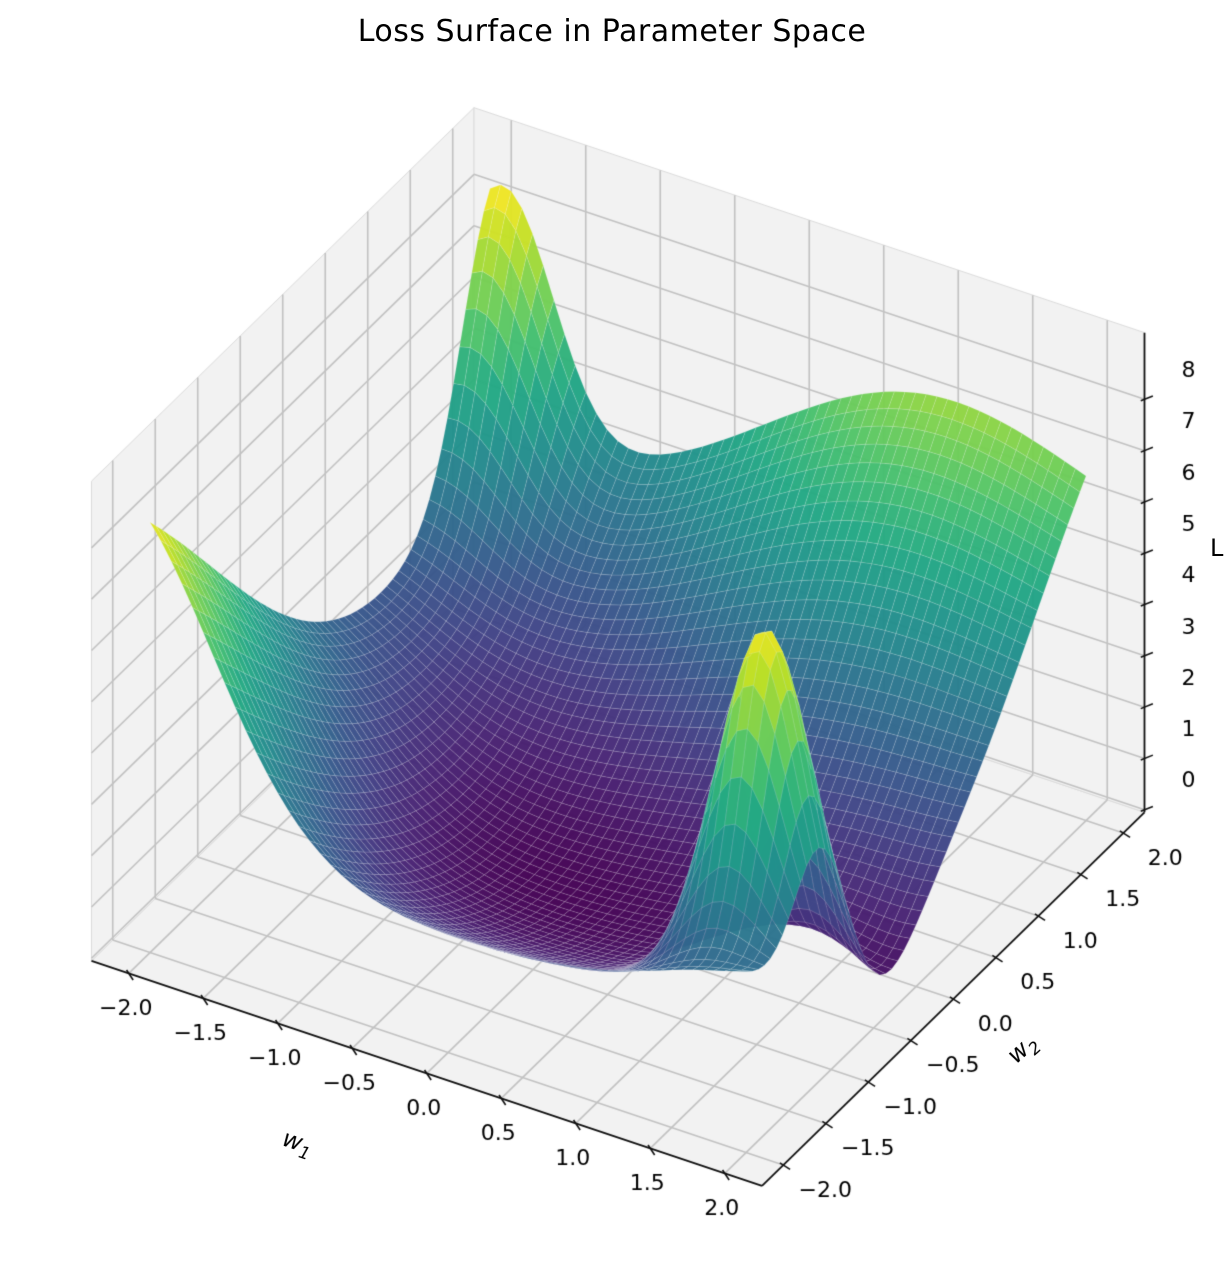  What do you see at coordinates (612, 31) in the screenshot?
I see `chart-title: Loss Surface in Parameter Space` at bounding box center [612, 31].